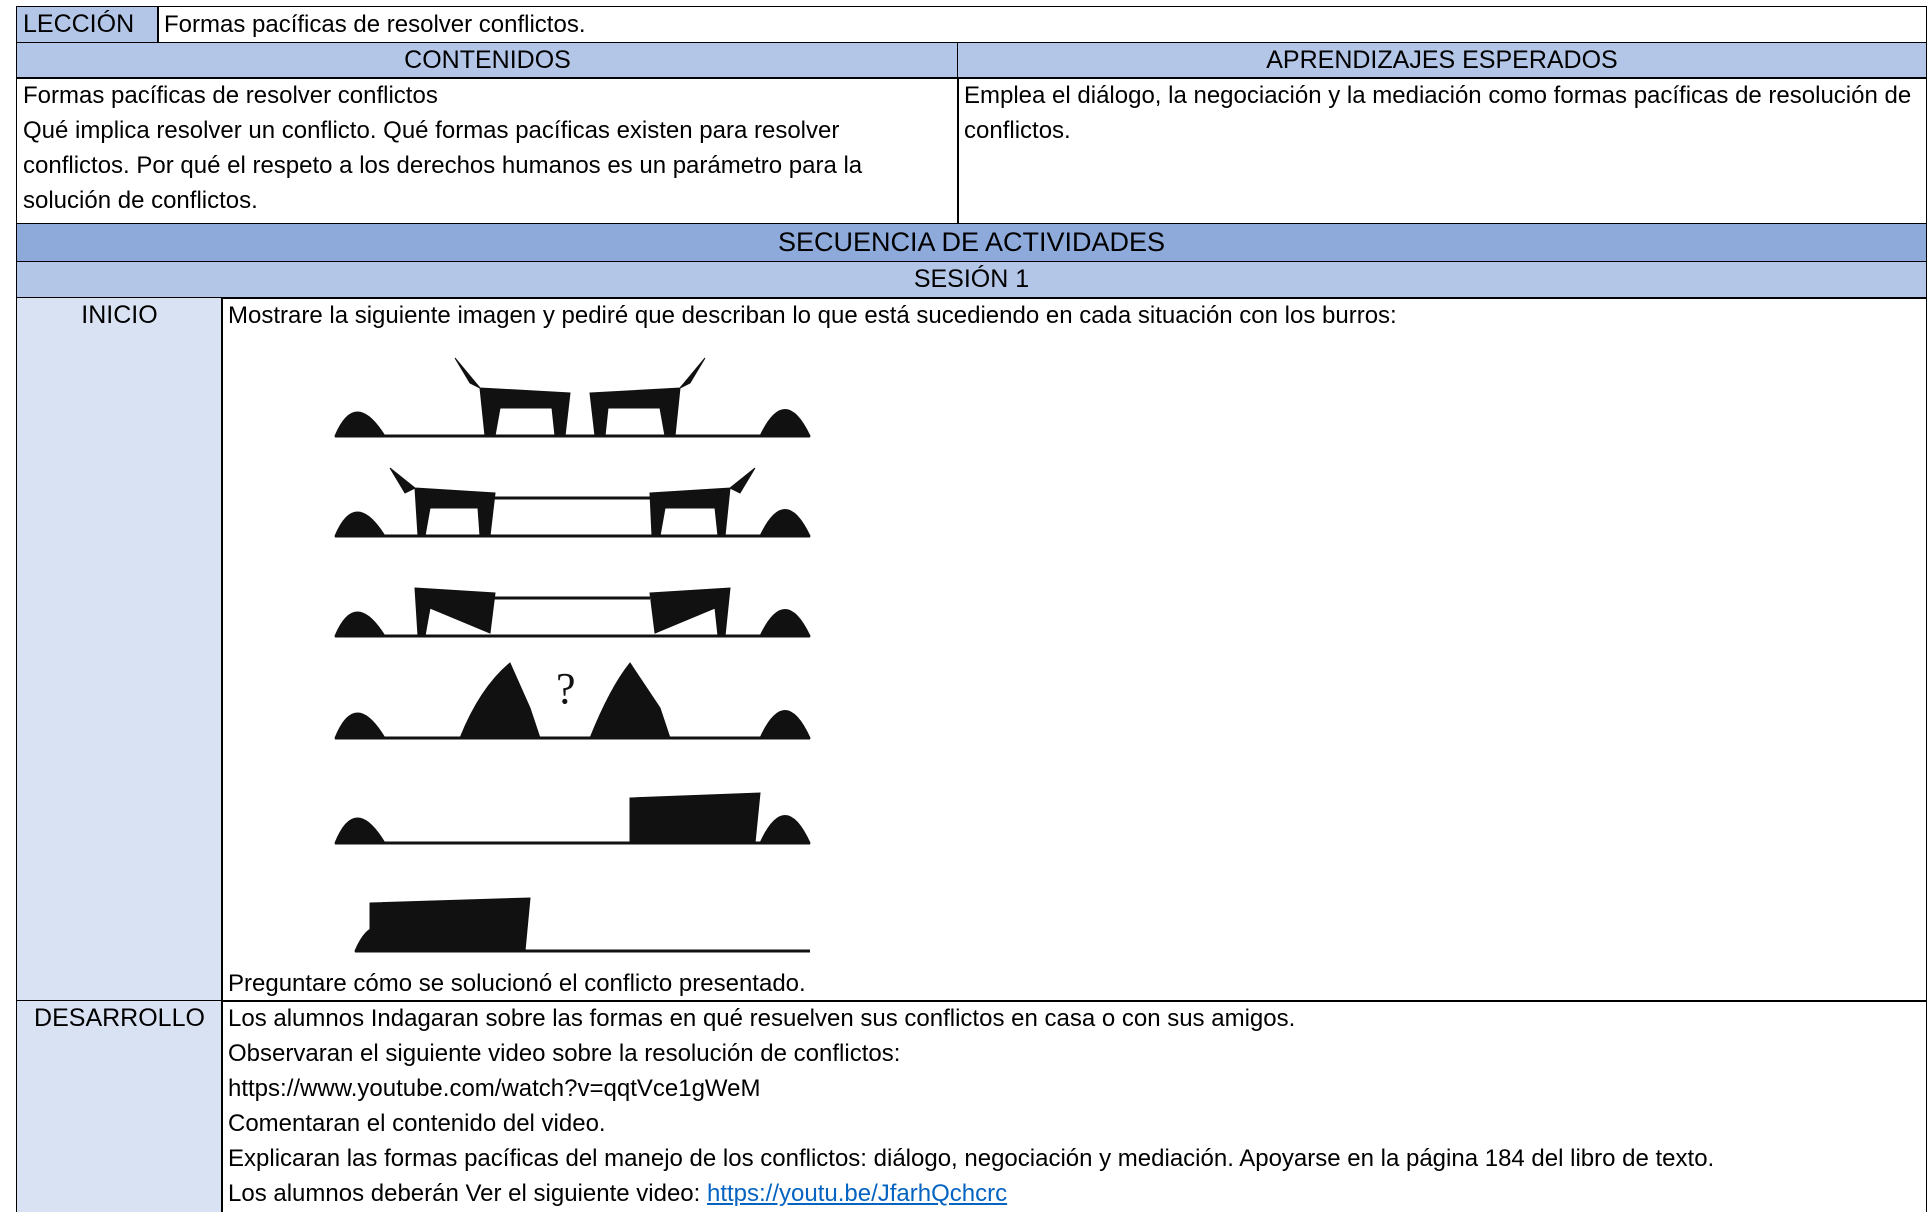 This screenshot has height=1212, width=1931. Describe the element at coordinates (230, 95) in the screenshot. I see `contenidos-line: Formas pacíficas de resolver conflictos` at that location.